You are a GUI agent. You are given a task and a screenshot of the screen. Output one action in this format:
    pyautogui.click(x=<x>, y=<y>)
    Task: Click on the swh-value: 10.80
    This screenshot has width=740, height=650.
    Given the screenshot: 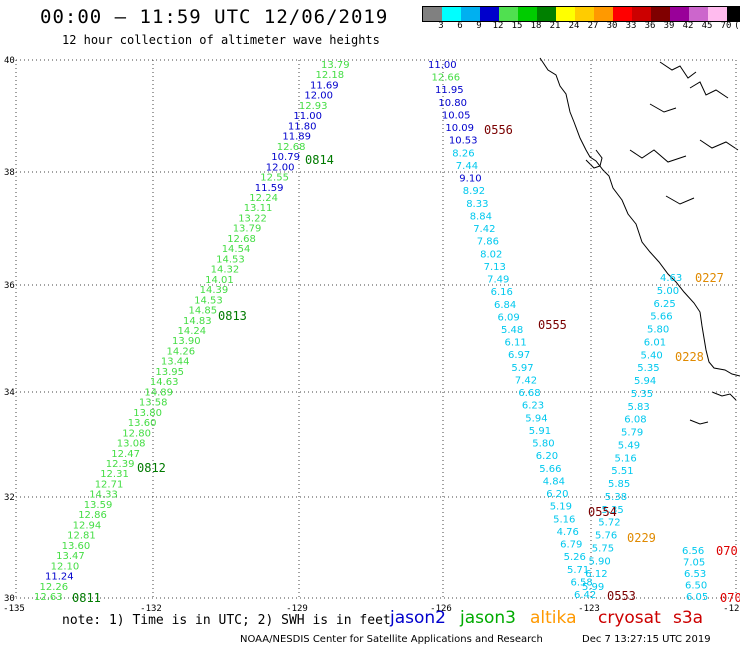 What is the action you would take?
    pyautogui.click(x=452, y=103)
    